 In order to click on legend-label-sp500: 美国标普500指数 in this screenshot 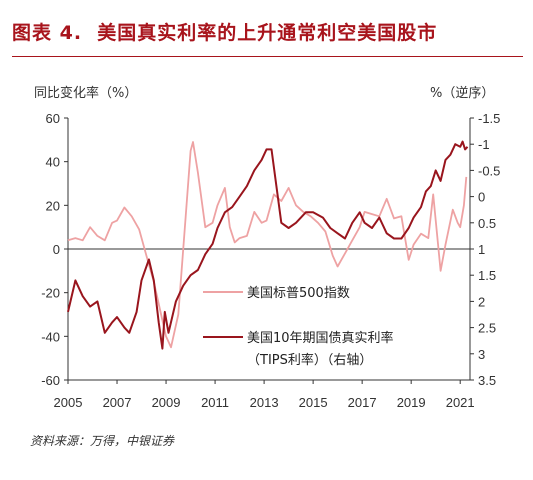, I will do `click(298, 293)`.